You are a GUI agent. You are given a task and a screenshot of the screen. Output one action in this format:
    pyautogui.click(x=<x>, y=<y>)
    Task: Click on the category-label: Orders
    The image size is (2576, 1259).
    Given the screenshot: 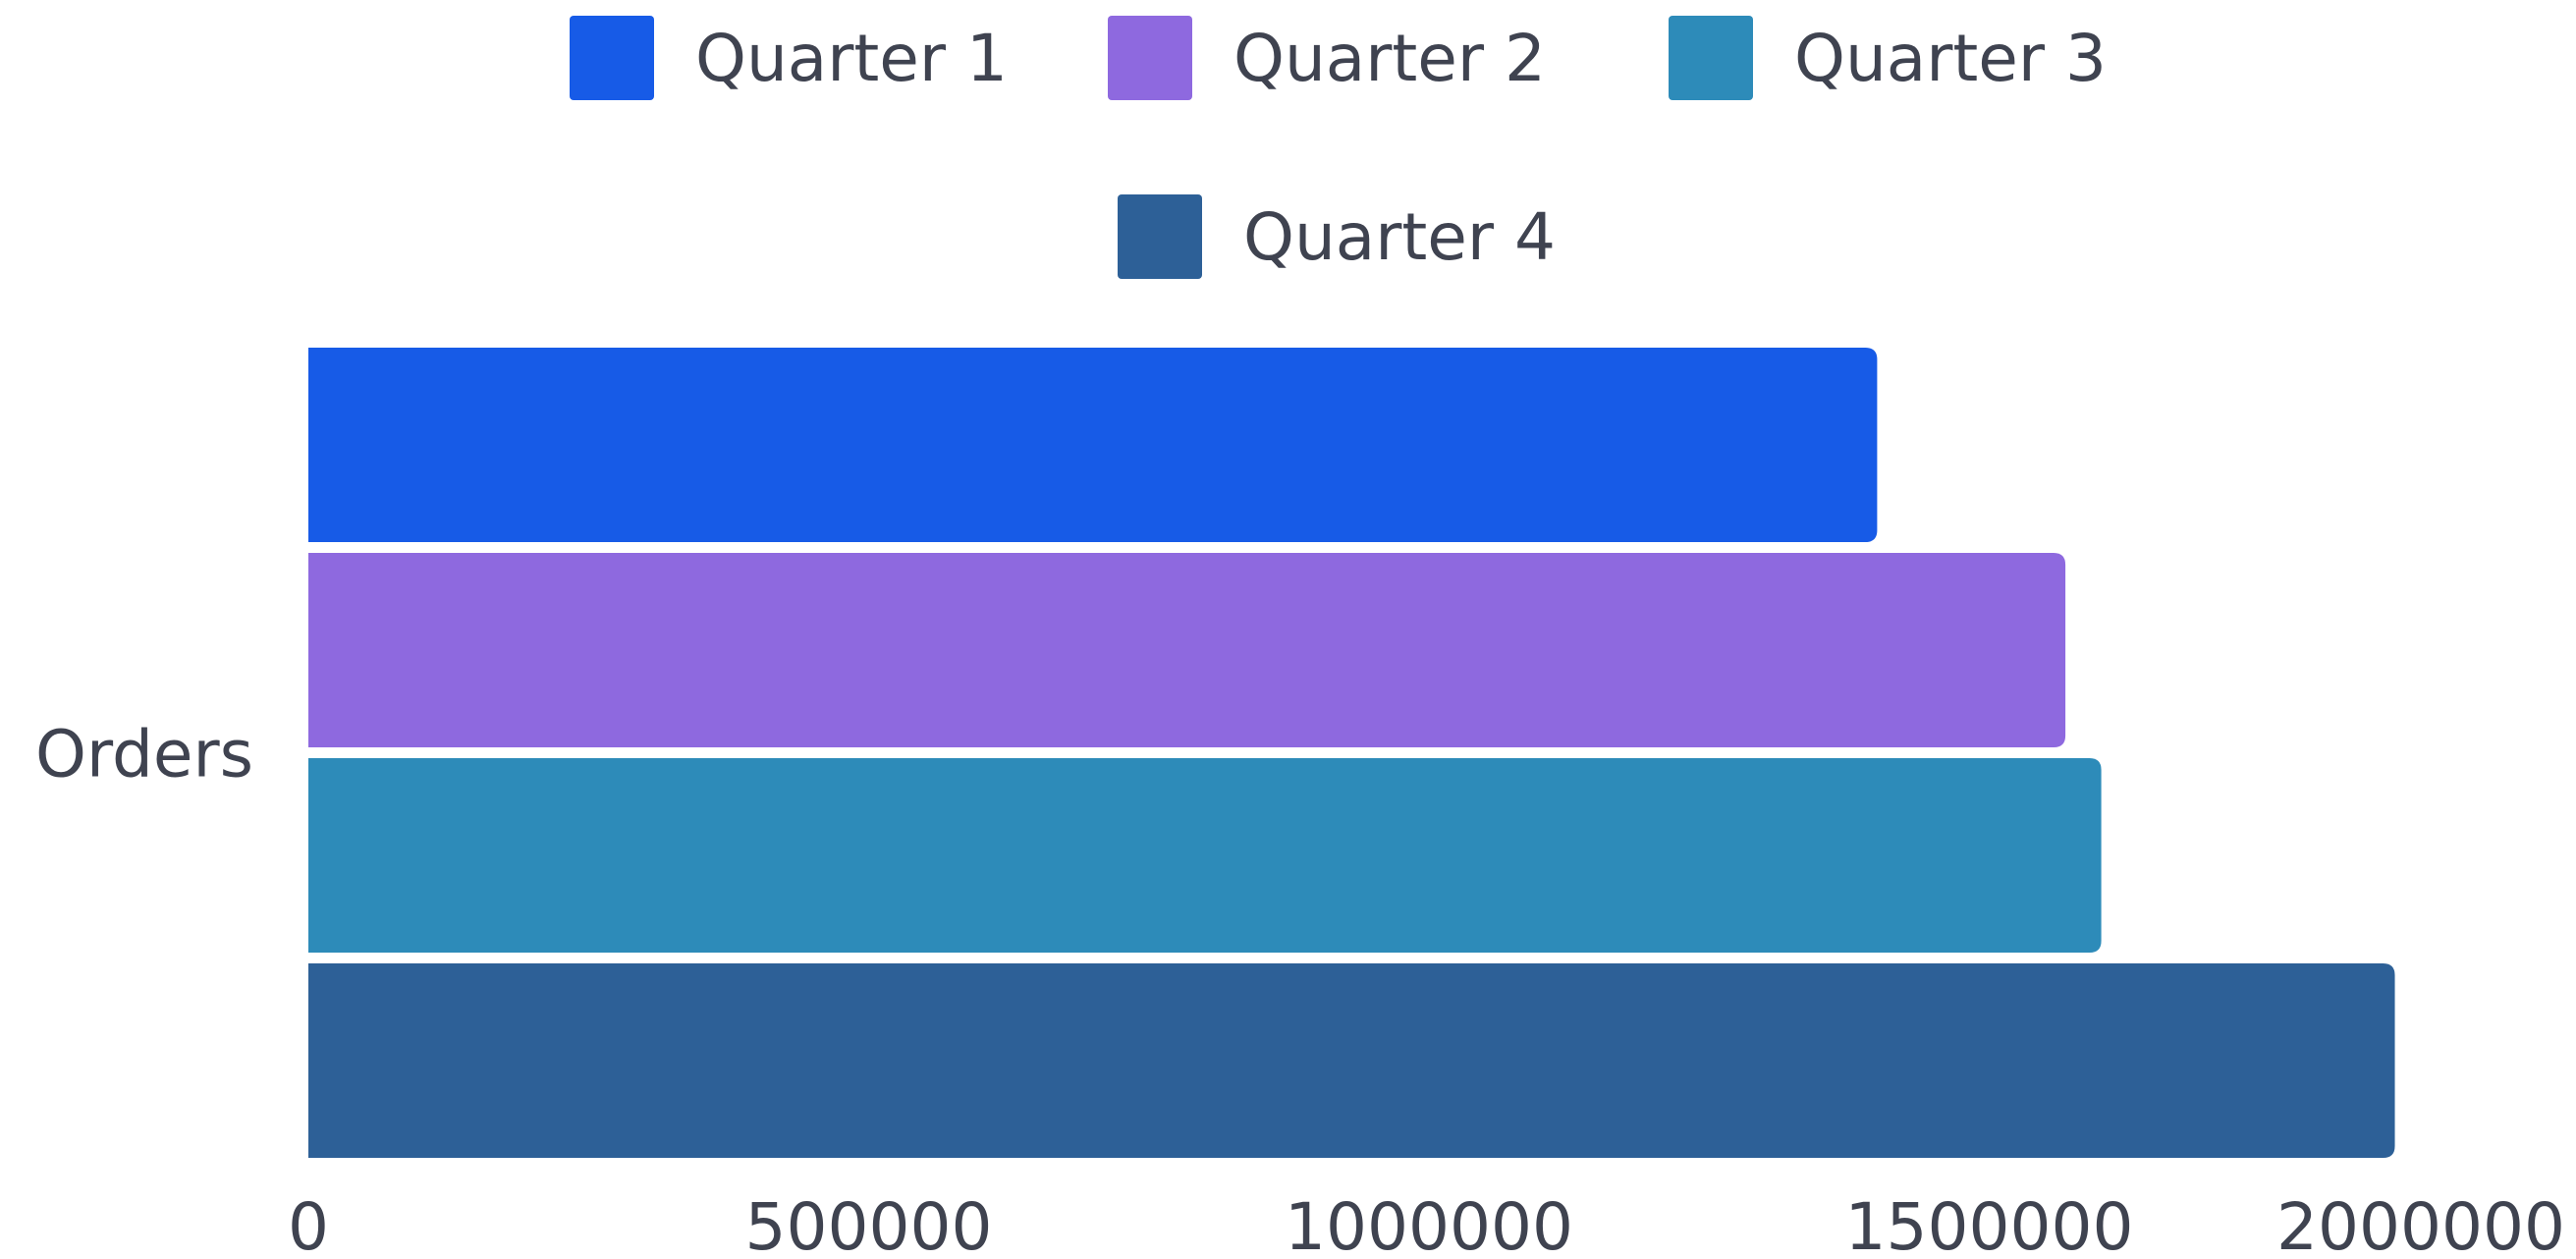 What is the action you would take?
    pyautogui.click(x=144, y=755)
    